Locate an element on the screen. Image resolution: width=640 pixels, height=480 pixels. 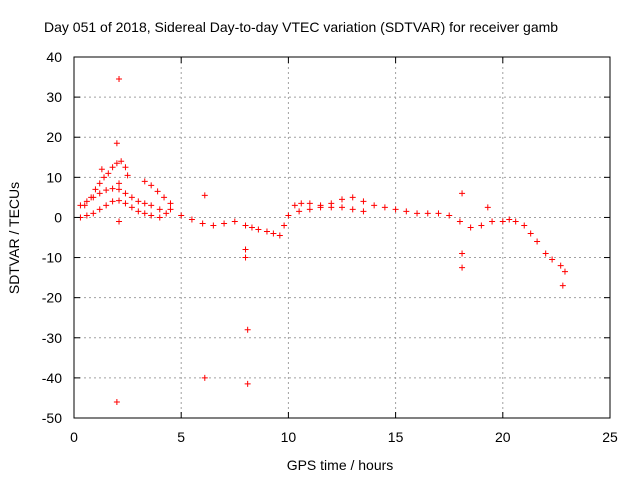
x-tick-label: 25 is located at coordinates (610, 437).